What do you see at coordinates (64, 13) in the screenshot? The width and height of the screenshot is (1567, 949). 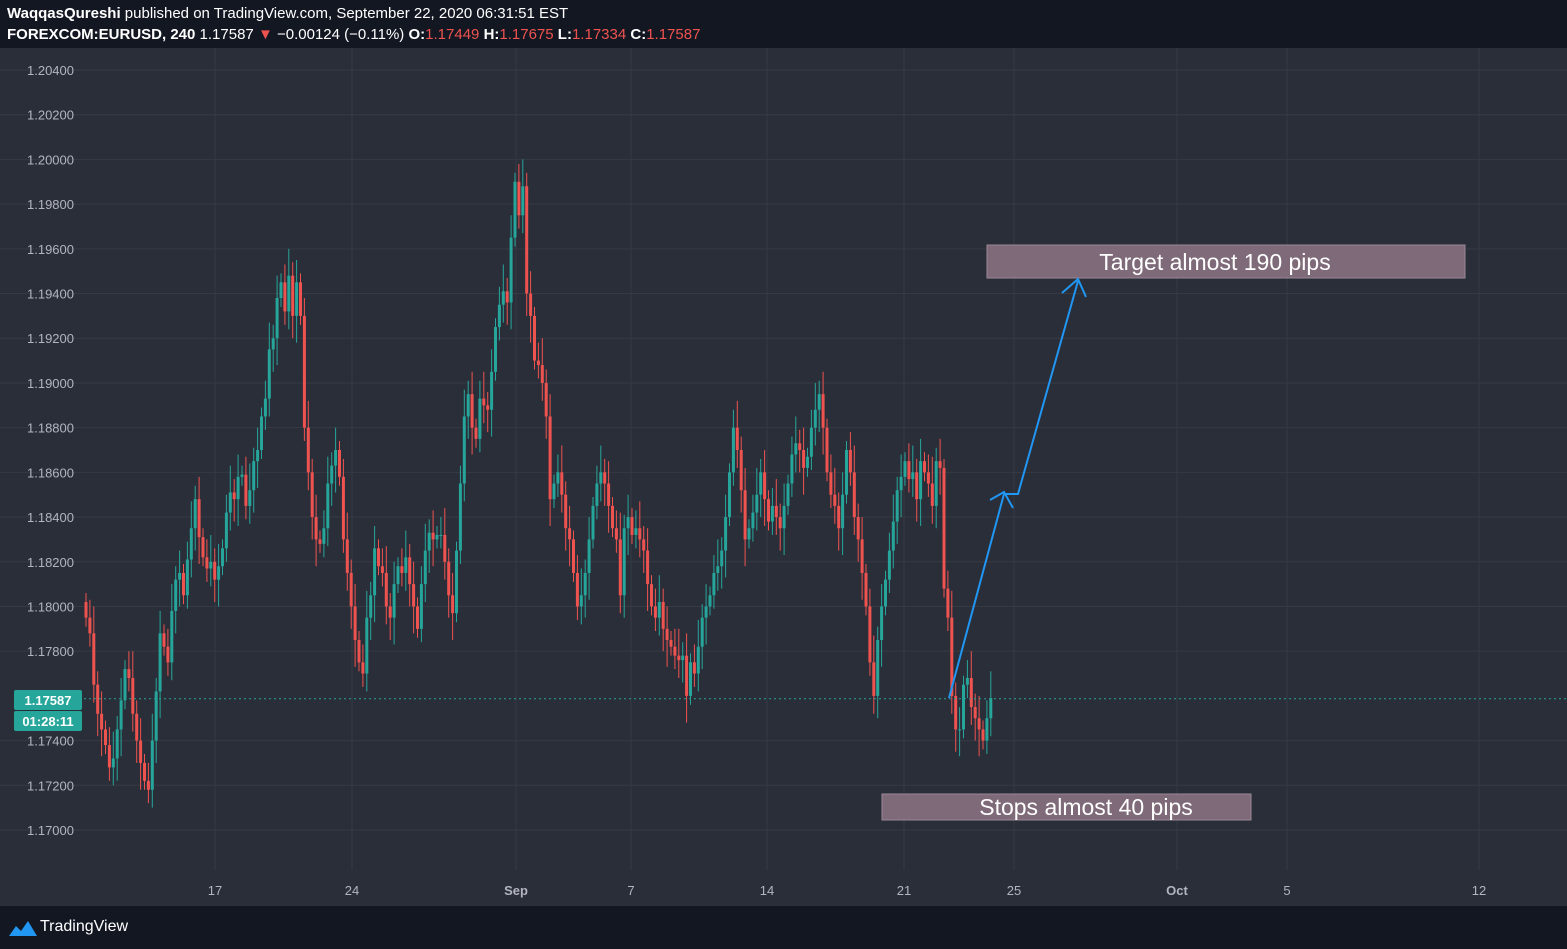 I see `author-name: WaqqasQureshi` at bounding box center [64, 13].